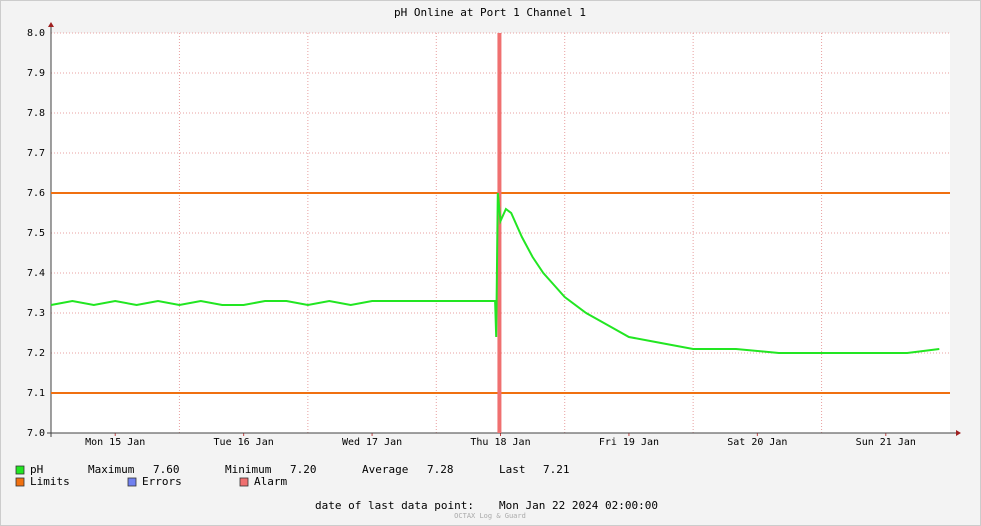 The height and width of the screenshot is (526, 981). I want to click on y-tick-label: 7.4, so click(36, 273).